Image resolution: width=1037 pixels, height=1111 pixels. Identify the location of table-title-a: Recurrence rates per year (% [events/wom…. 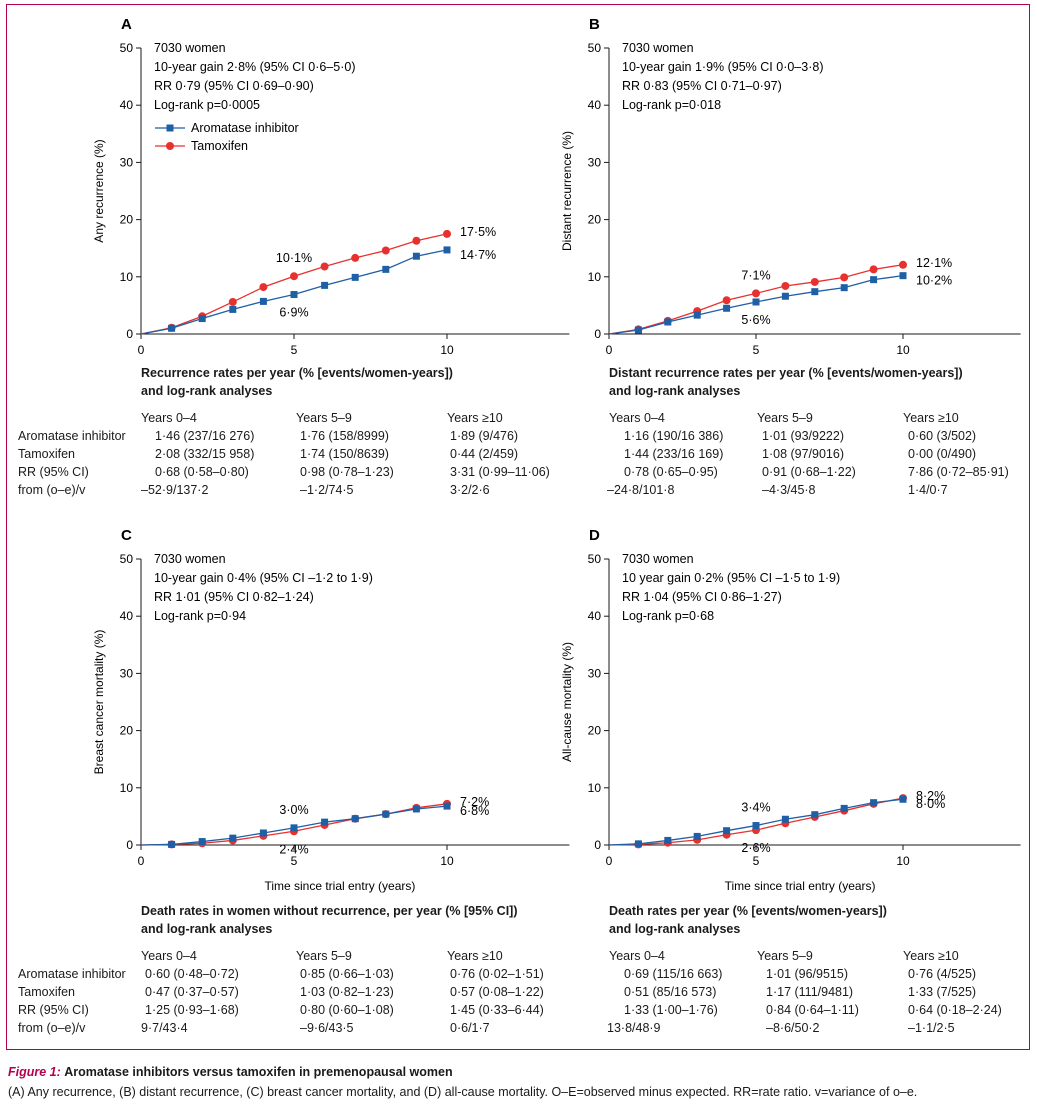
(297, 373).